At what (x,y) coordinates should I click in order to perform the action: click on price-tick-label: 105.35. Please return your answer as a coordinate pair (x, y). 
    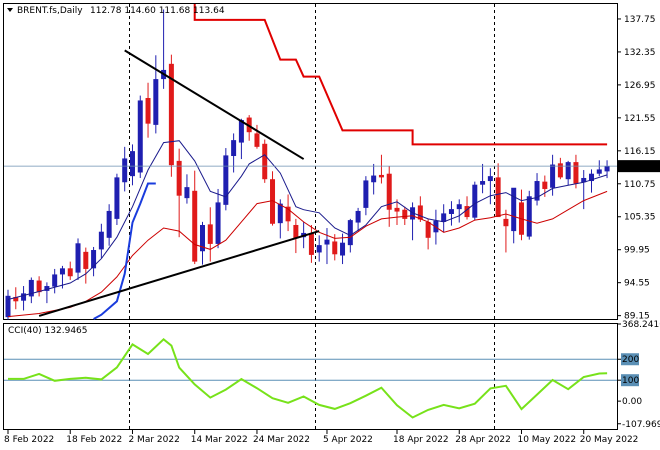
    Looking at the image, I should click on (640, 218).